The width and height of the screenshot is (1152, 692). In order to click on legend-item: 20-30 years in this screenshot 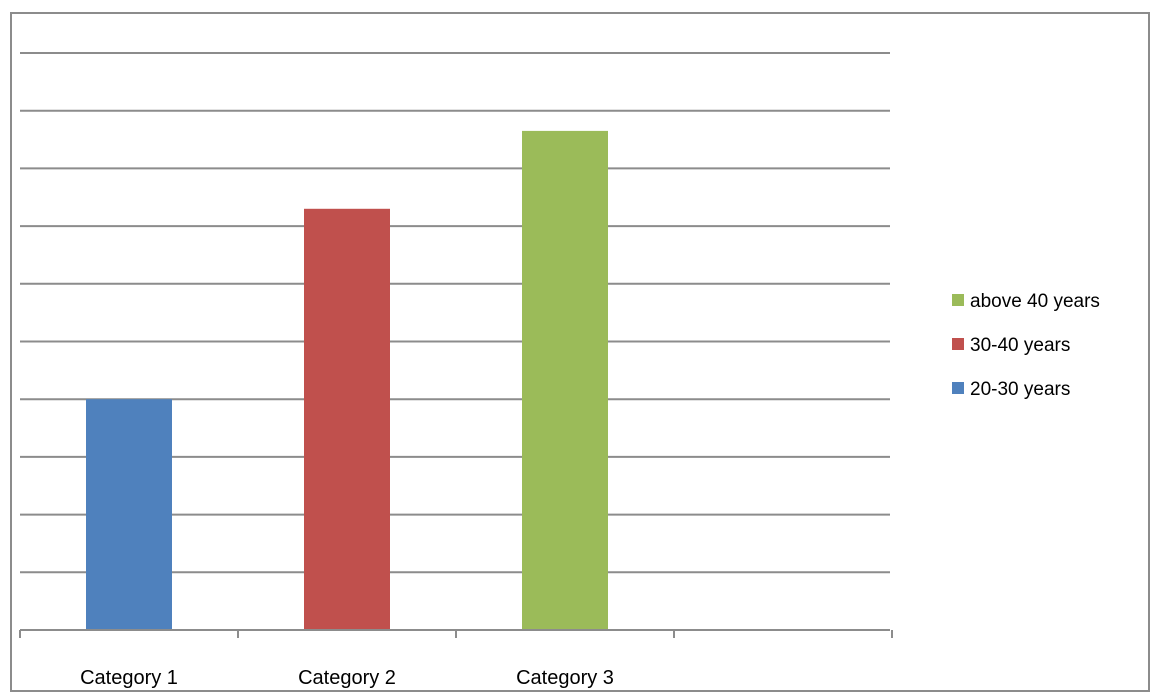, I will do `click(1026, 390)`.